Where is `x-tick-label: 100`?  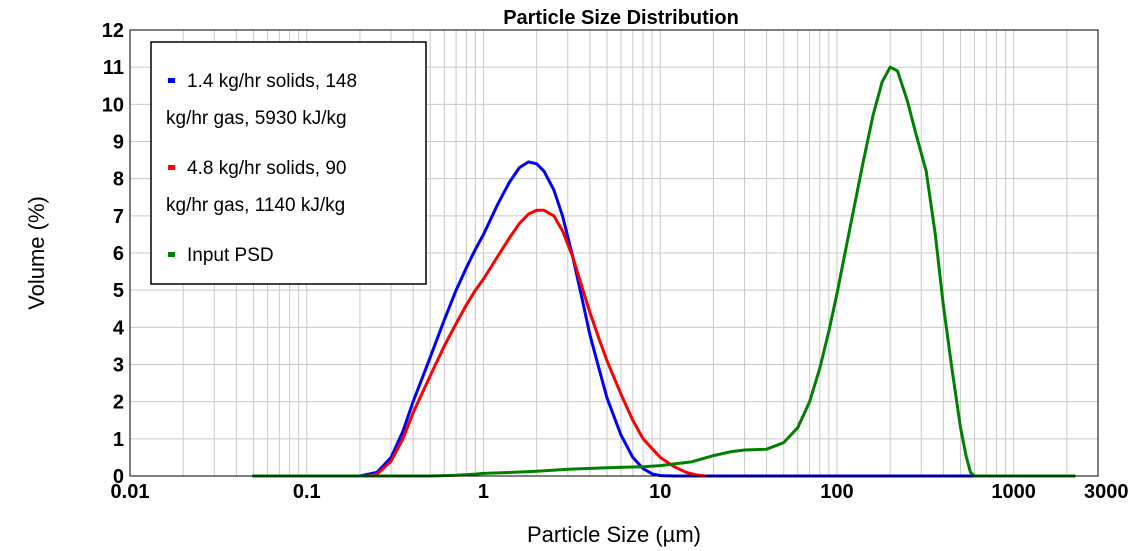
x-tick-label: 100 is located at coordinates (836, 492).